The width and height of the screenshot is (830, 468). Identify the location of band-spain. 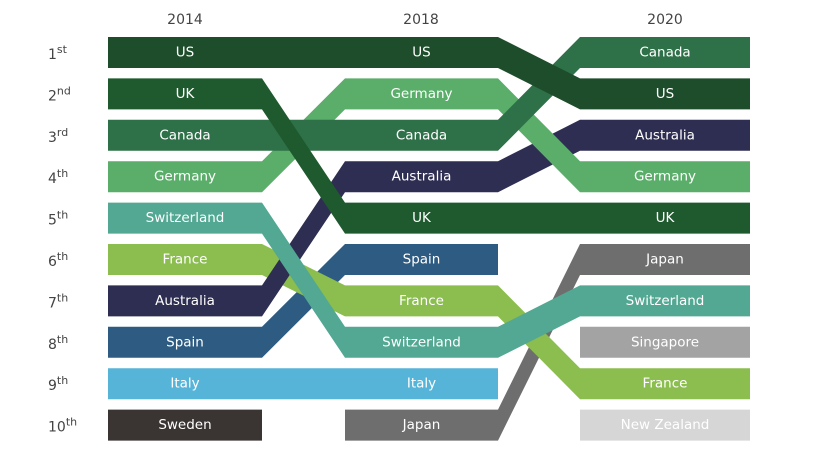
(303, 301).